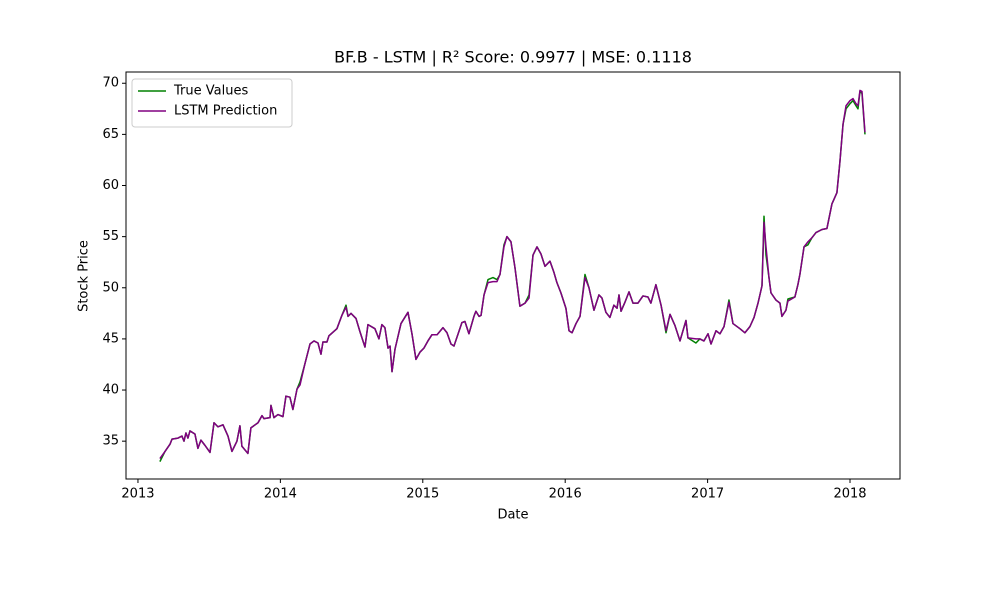  Describe the element at coordinates (280, 494) in the screenshot. I see `x-tick-label: 2014` at that location.